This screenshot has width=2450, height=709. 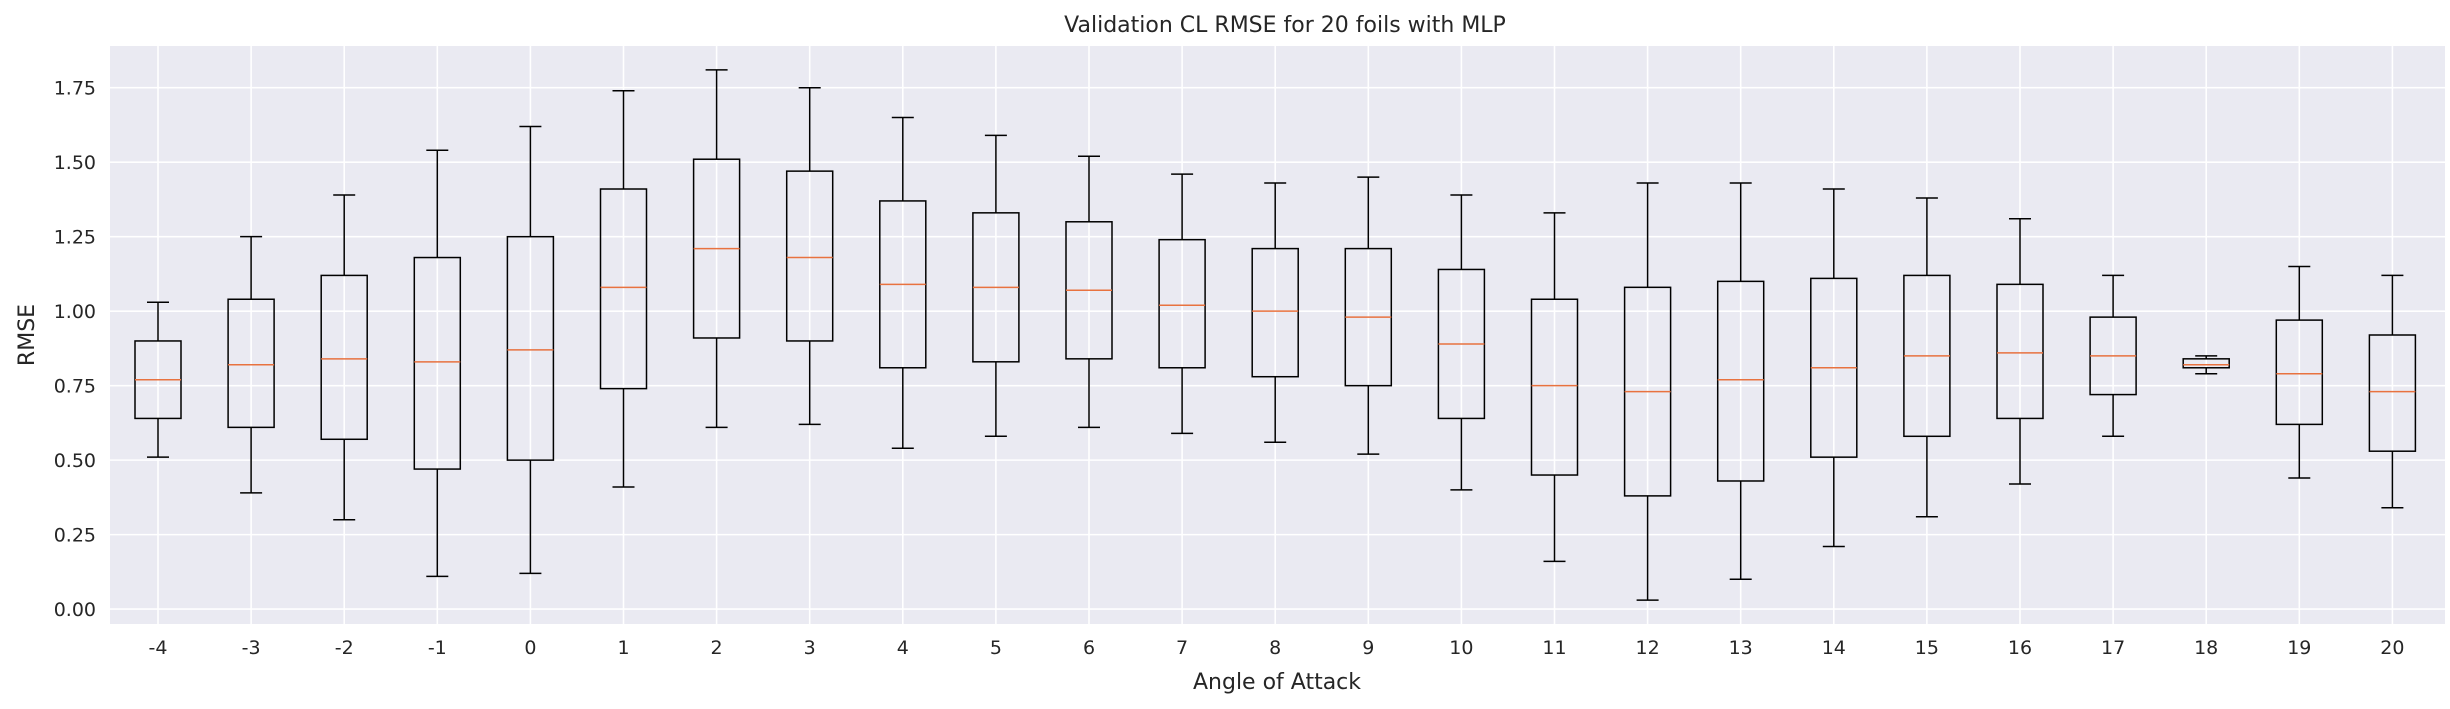 What do you see at coordinates (2392, 648) in the screenshot?
I see `x-tick-label: 20` at bounding box center [2392, 648].